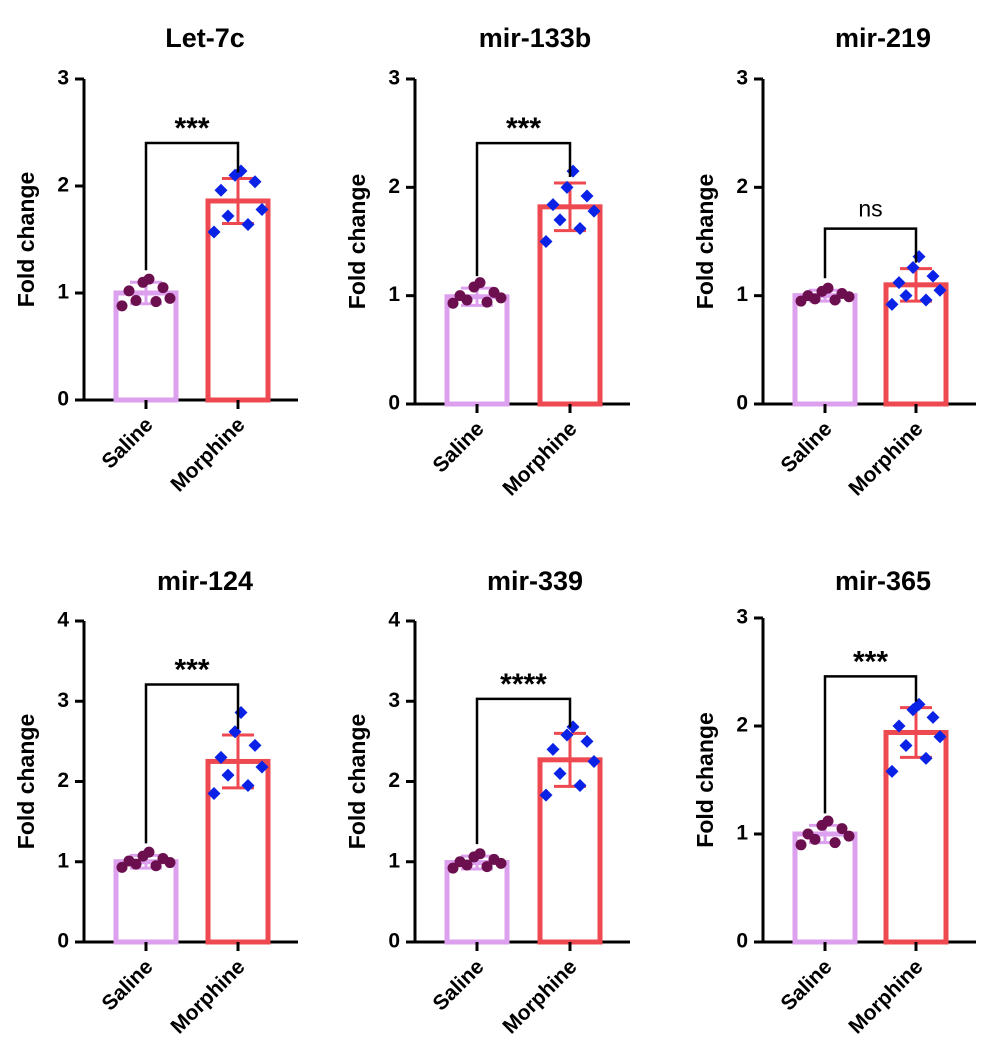  Describe the element at coordinates (883, 38) in the screenshot. I see `chart-title: mir-219` at that location.